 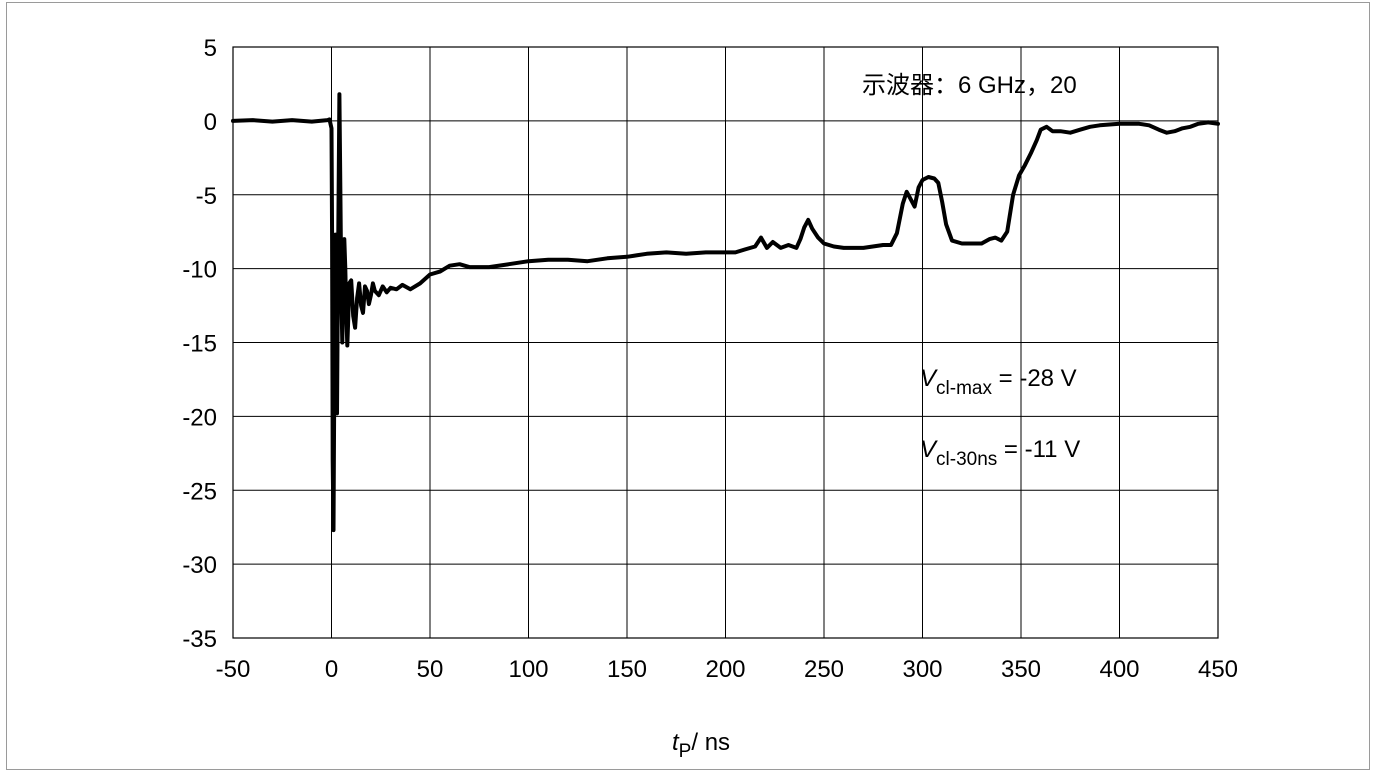 I want to click on annotation-vcl-max-var: V, so click(x=929, y=378).